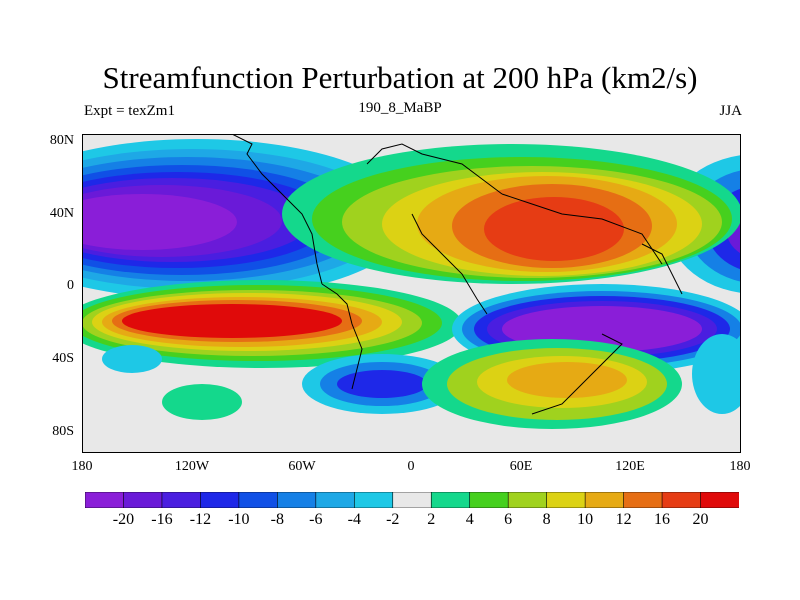 Image resolution: width=800 pixels, height=600 pixels. Describe the element at coordinates (546, 519) in the screenshot. I see `colorbar-label: 8` at that location.